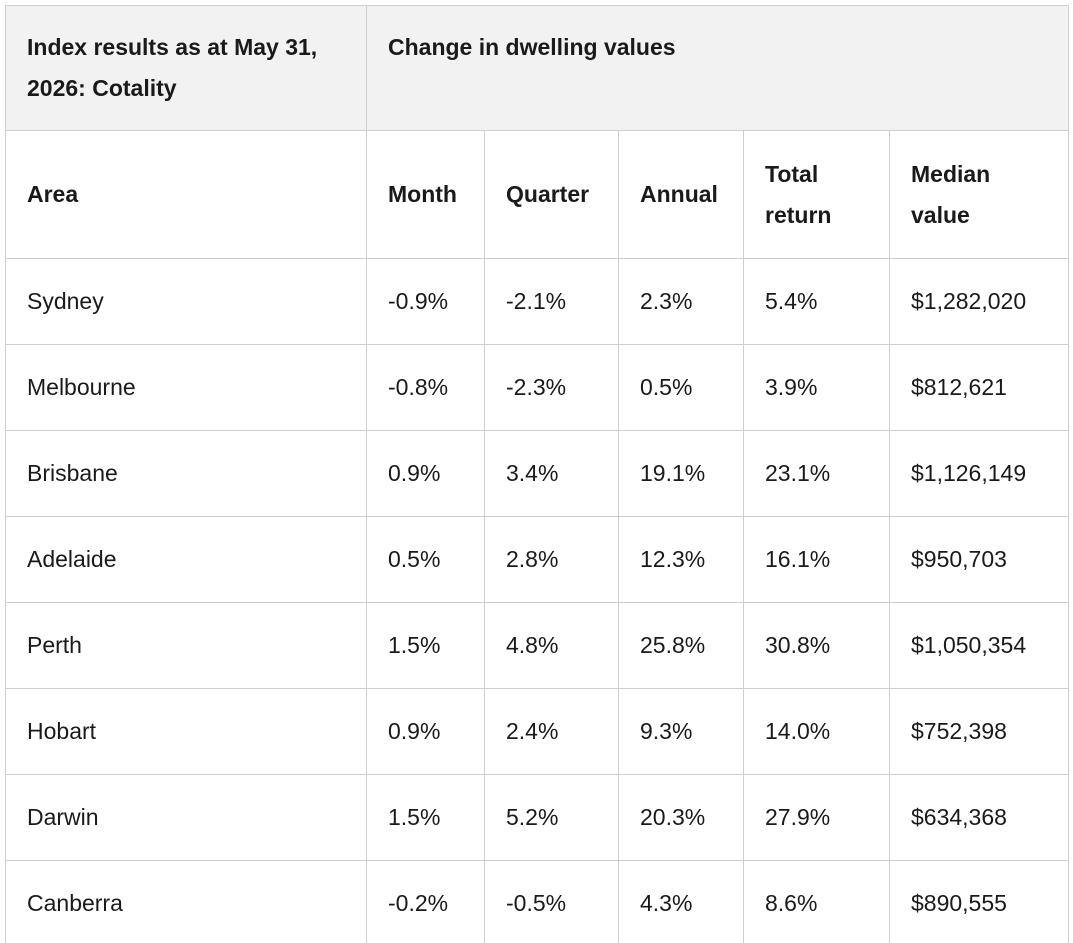  I want to click on table-row: Adelaide 0.5% 2.8% 12.3% 16.1% $950,703, so click(537, 559).